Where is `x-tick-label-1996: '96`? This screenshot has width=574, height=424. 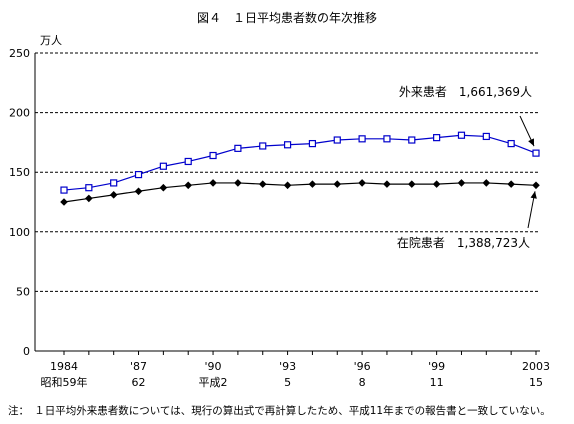 x-tick-label-1996: '96 is located at coordinates (362, 366).